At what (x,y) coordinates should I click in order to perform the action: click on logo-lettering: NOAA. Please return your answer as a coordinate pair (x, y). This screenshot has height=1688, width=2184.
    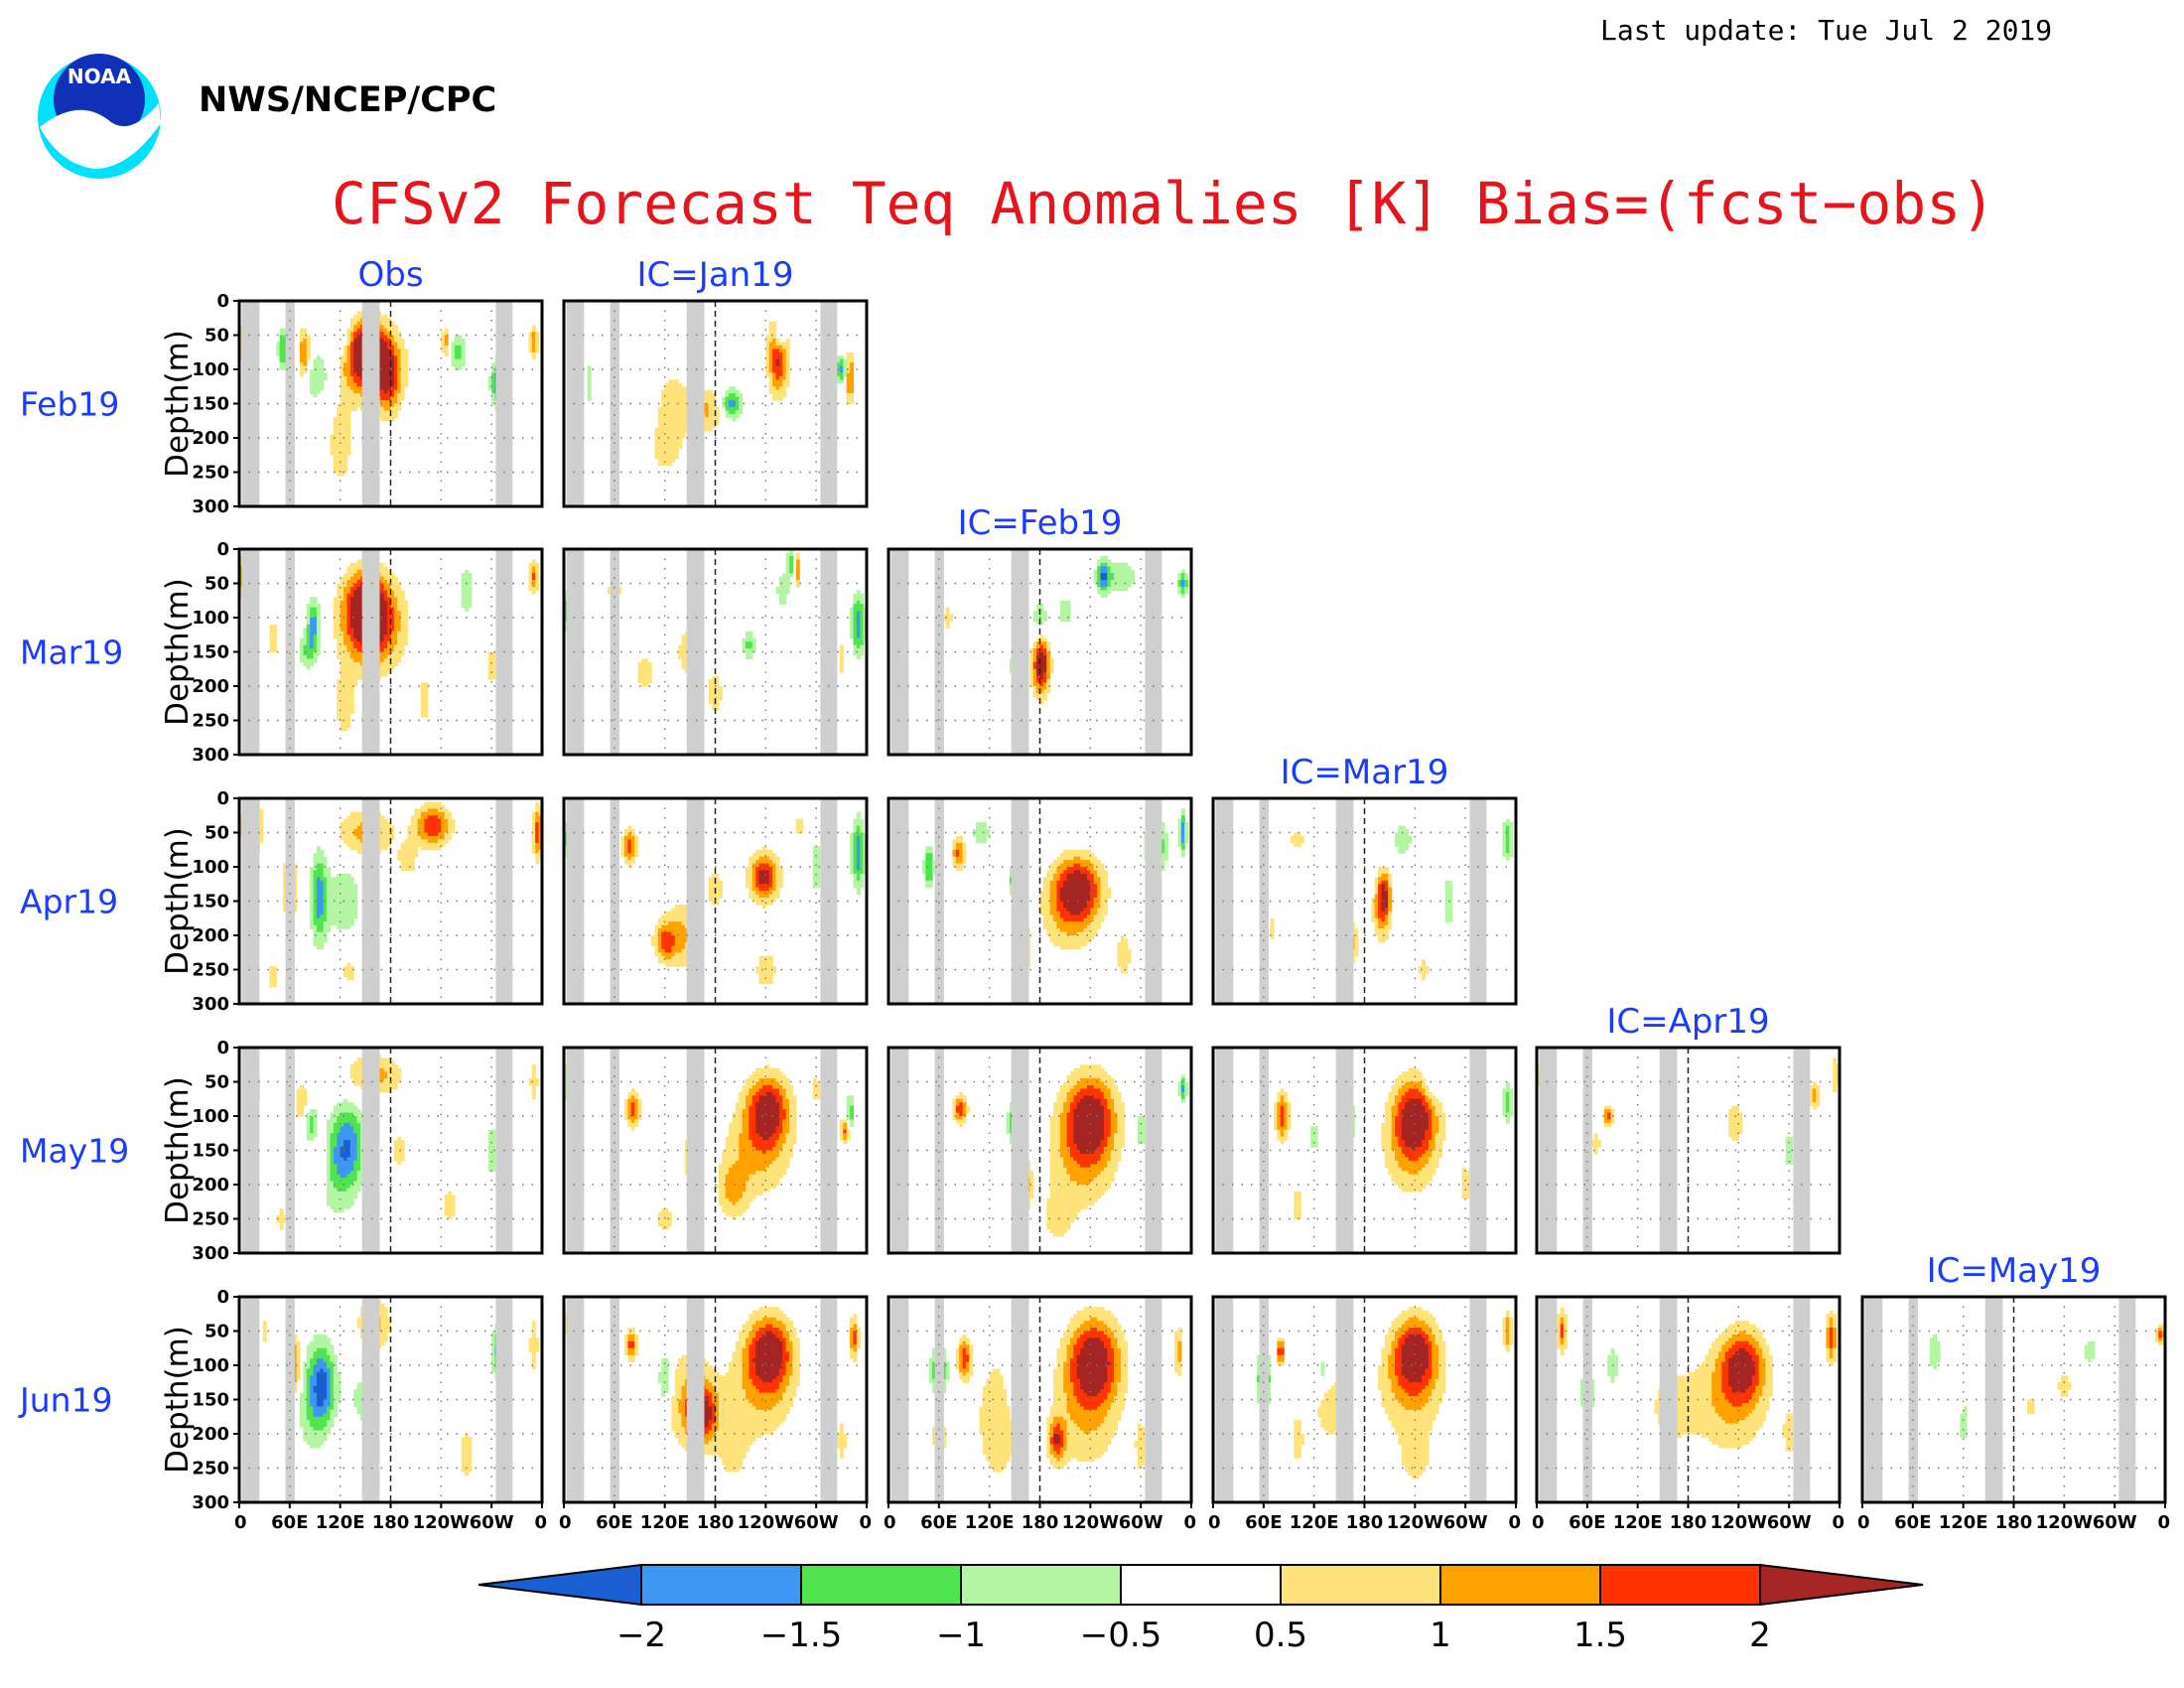
    Looking at the image, I should click on (100, 76).